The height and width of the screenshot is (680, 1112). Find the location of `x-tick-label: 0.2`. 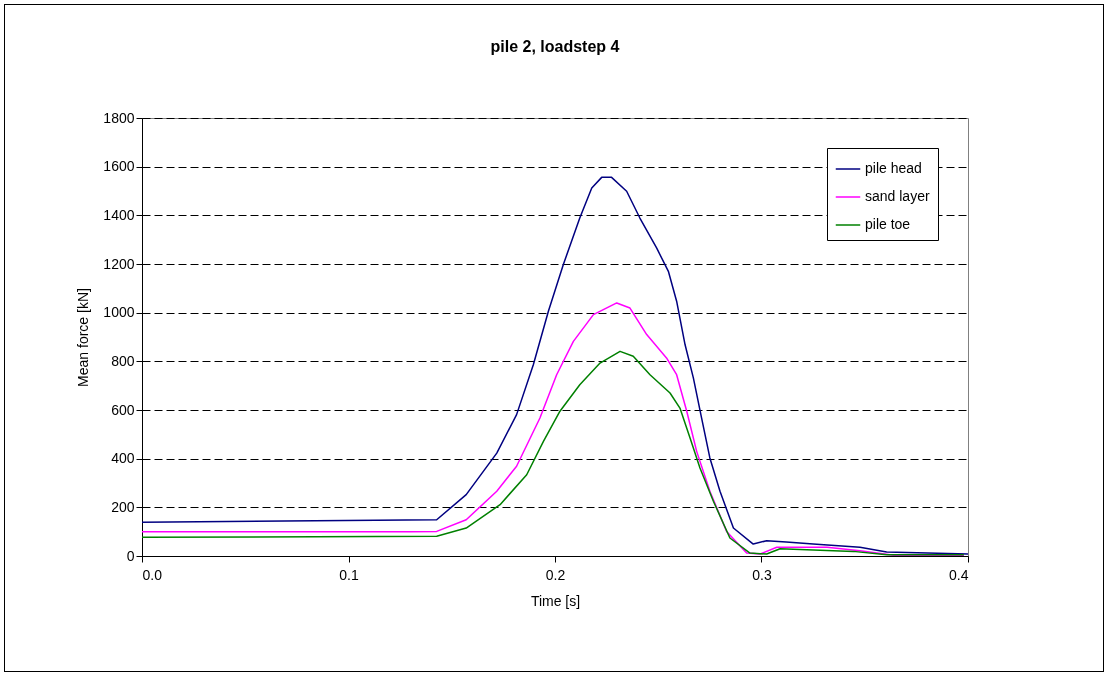

x-tick-label: 0.2 is located at coordinates (555, 574).